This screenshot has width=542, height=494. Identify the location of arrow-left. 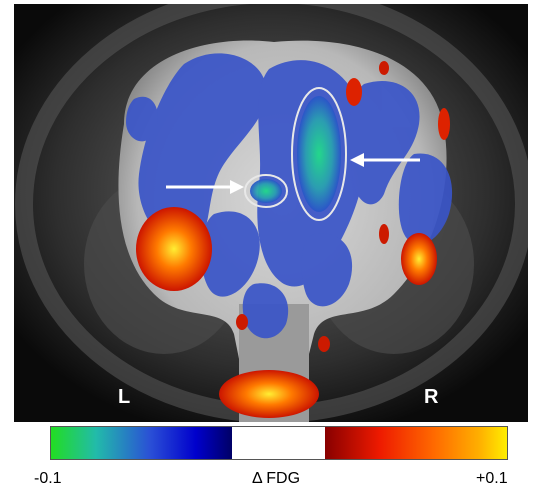
(385, 160).